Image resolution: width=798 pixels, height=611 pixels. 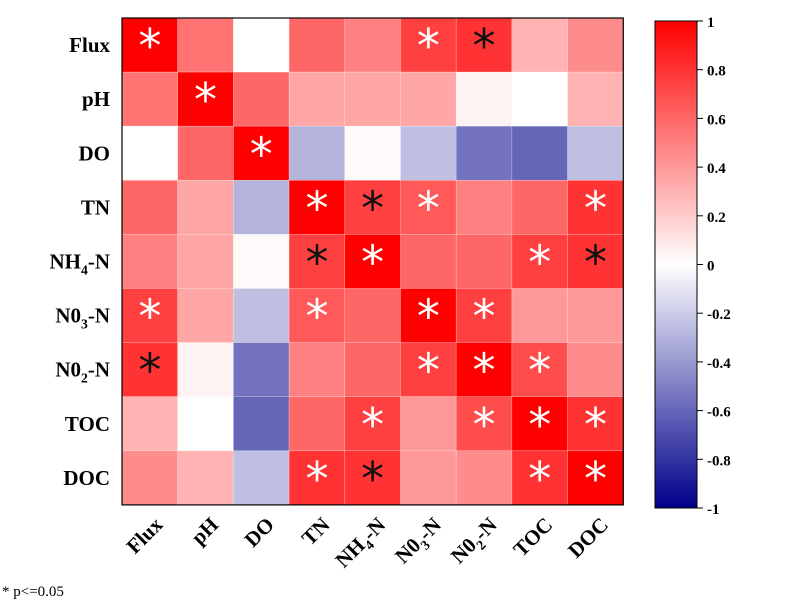 What do you see at coordinates (95, 207) in the screenshot?
I see `row-label: TN` at bounding box center [95, 207].